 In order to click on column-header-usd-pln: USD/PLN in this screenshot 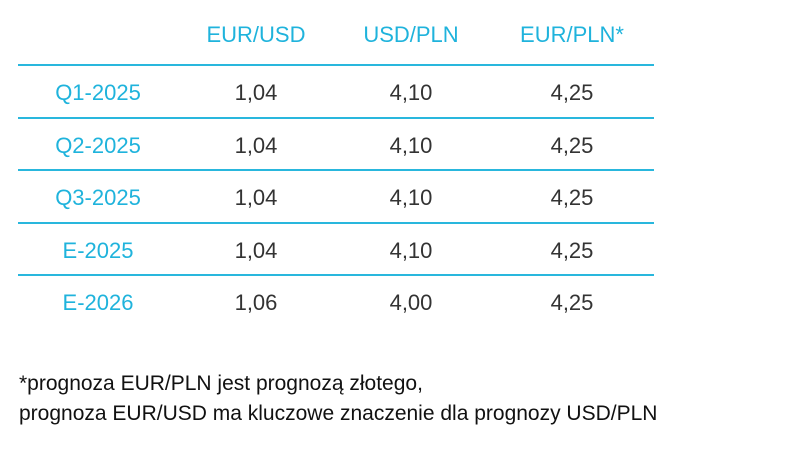, I will do `click(411, 34)`.